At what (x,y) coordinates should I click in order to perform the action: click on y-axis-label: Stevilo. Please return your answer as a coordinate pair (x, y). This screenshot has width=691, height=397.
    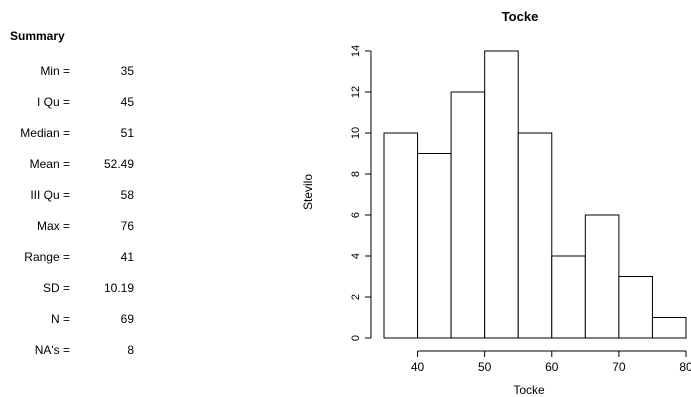
    Looking at the image, I should click on (308, 192).